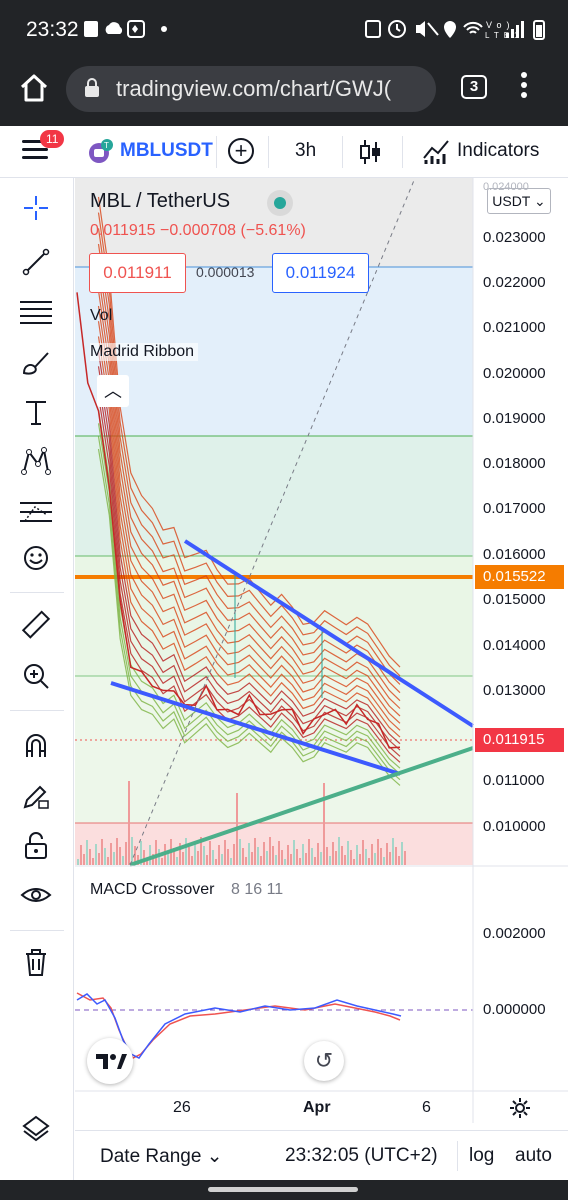  Describe the element at coordinates (361, 1155) in the screenshot. I see `timezone-clock: 23:32:05 (UTC+2)` at that location.